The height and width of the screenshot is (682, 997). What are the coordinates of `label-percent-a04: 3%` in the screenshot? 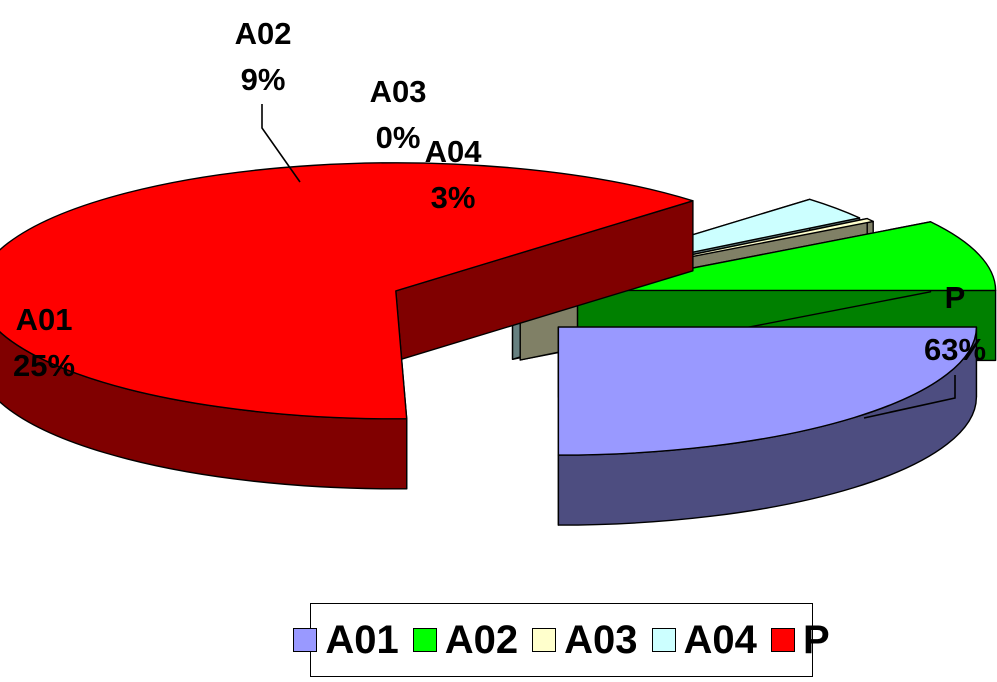 It's located at (453, 197).